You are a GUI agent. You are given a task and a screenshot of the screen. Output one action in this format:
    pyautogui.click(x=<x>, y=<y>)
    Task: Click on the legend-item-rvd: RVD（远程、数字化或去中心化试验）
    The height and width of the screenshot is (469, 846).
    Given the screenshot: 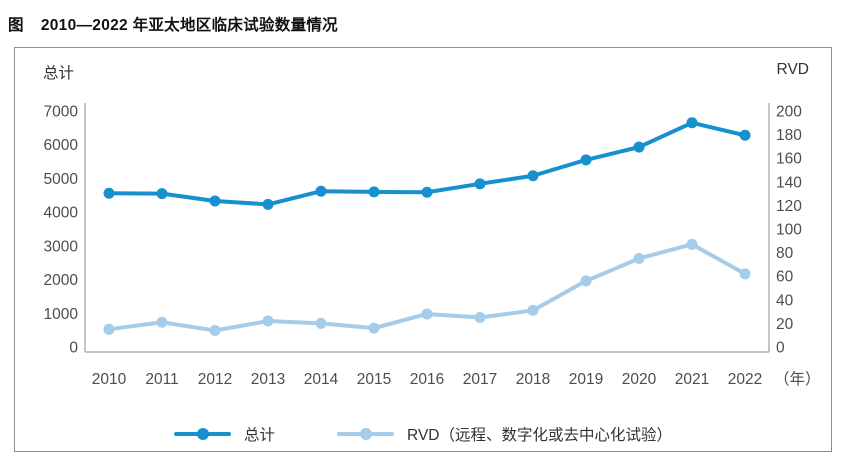 What is the action you would take?
    pyautogui.click(x=504, y=434)
    